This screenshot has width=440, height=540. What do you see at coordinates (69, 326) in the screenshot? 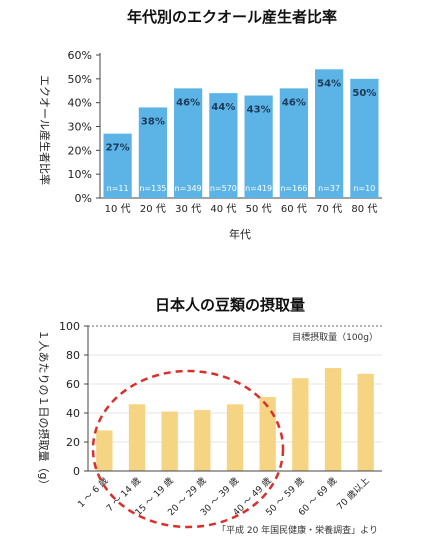
I see `chart2-y-tick-label: 100` at bounding box center [69, 326].